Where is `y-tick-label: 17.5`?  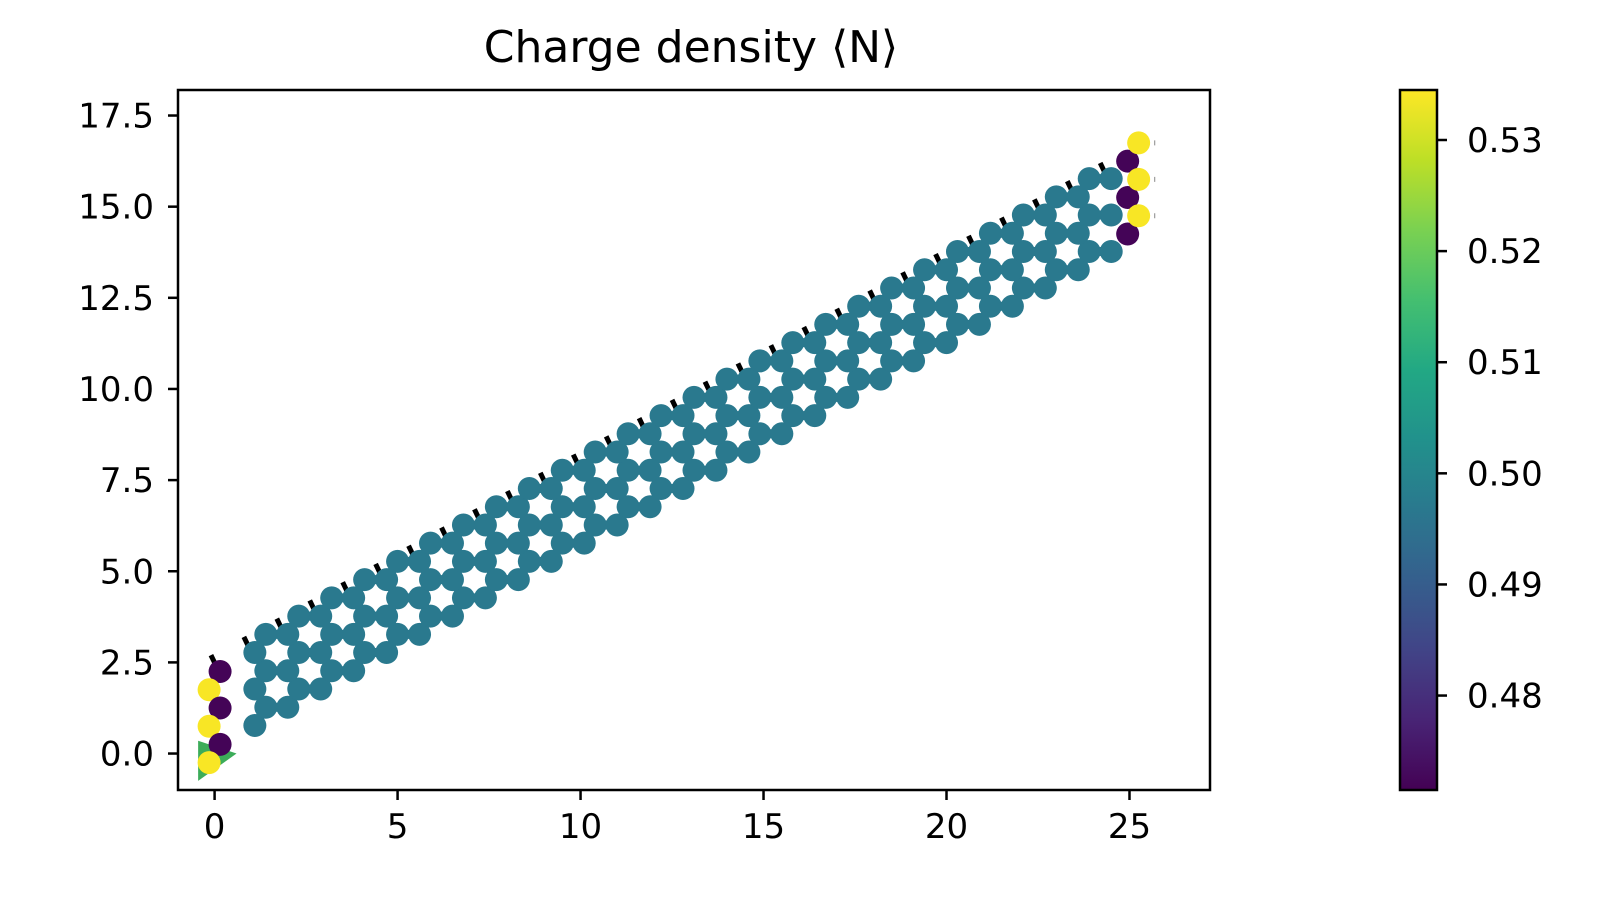
y-tick-label: 17.5 is located at coordinates (116, 117).